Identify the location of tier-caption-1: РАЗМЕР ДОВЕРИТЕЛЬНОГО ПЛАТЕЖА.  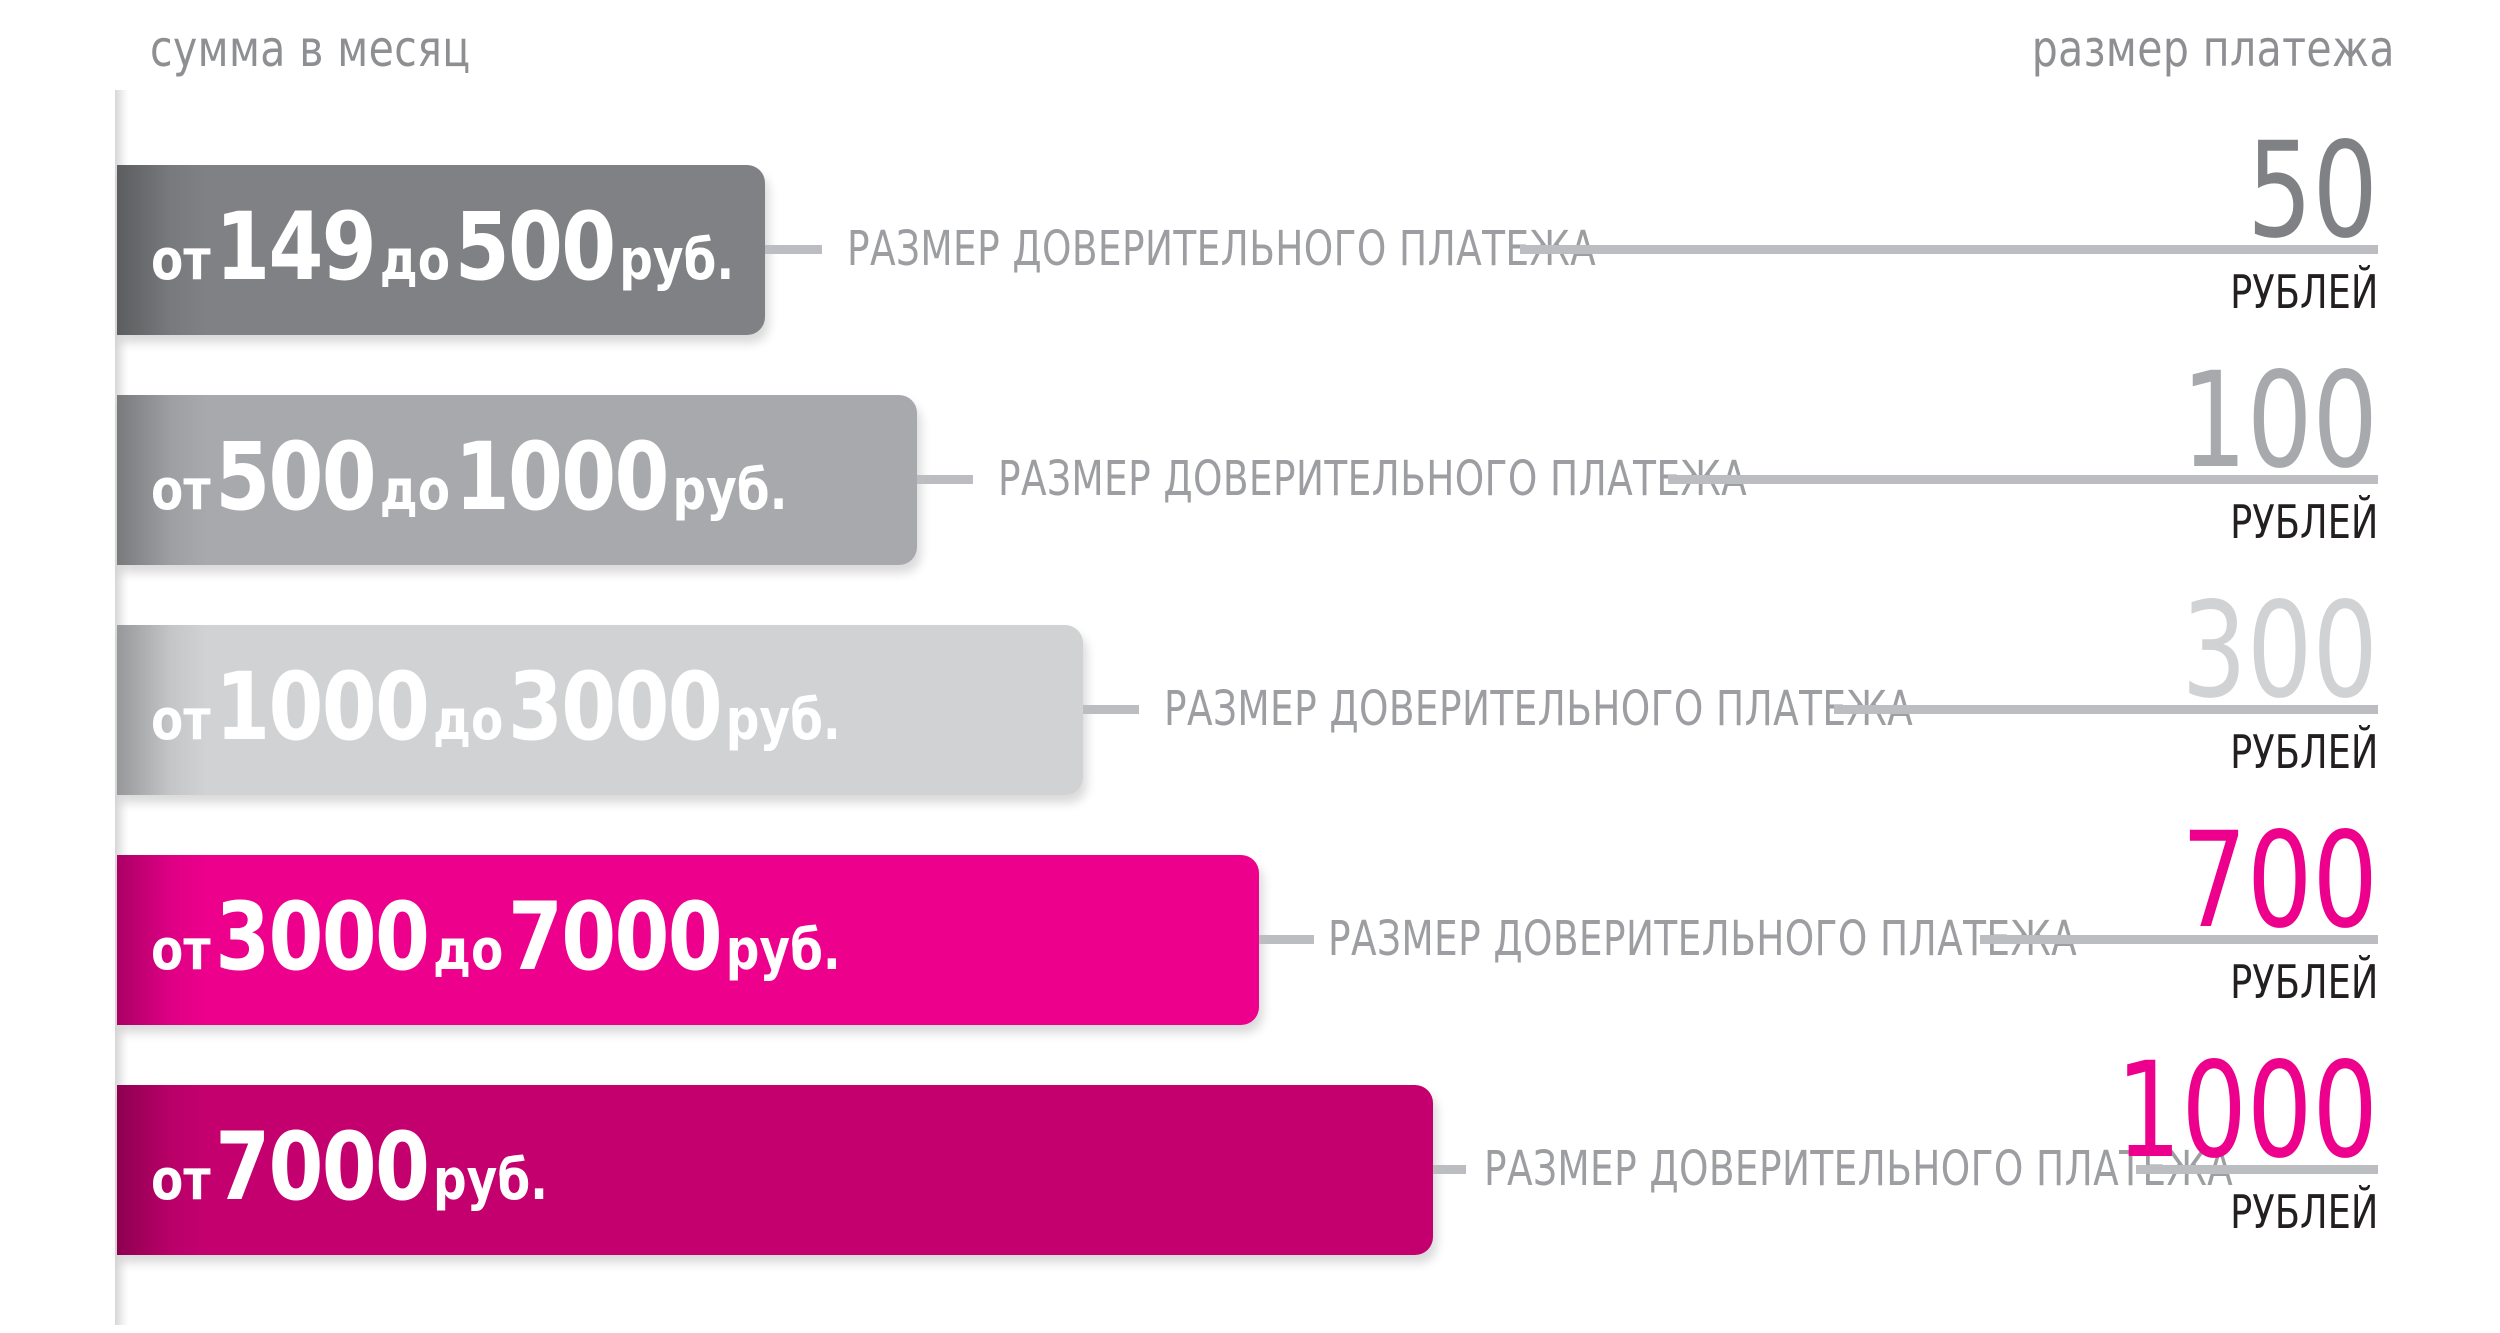
(1222, 249).